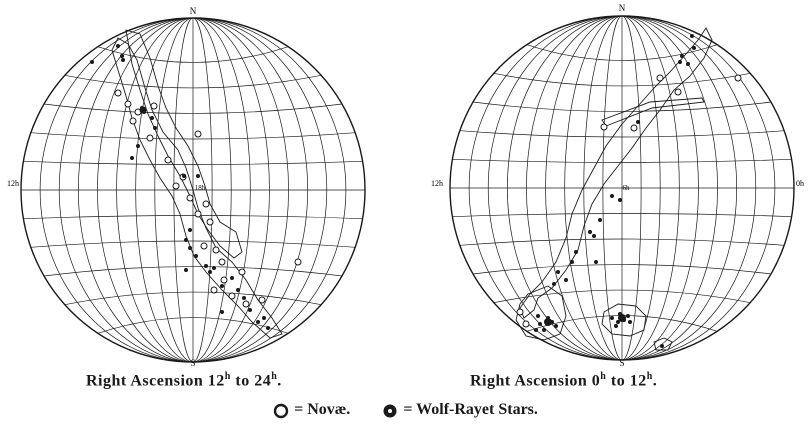 This screenshot has height=427, width=811. Describe the element at coordinates (390, 411) in the screenshot. I see `wolf-rayet-symbol-icon` at that location.